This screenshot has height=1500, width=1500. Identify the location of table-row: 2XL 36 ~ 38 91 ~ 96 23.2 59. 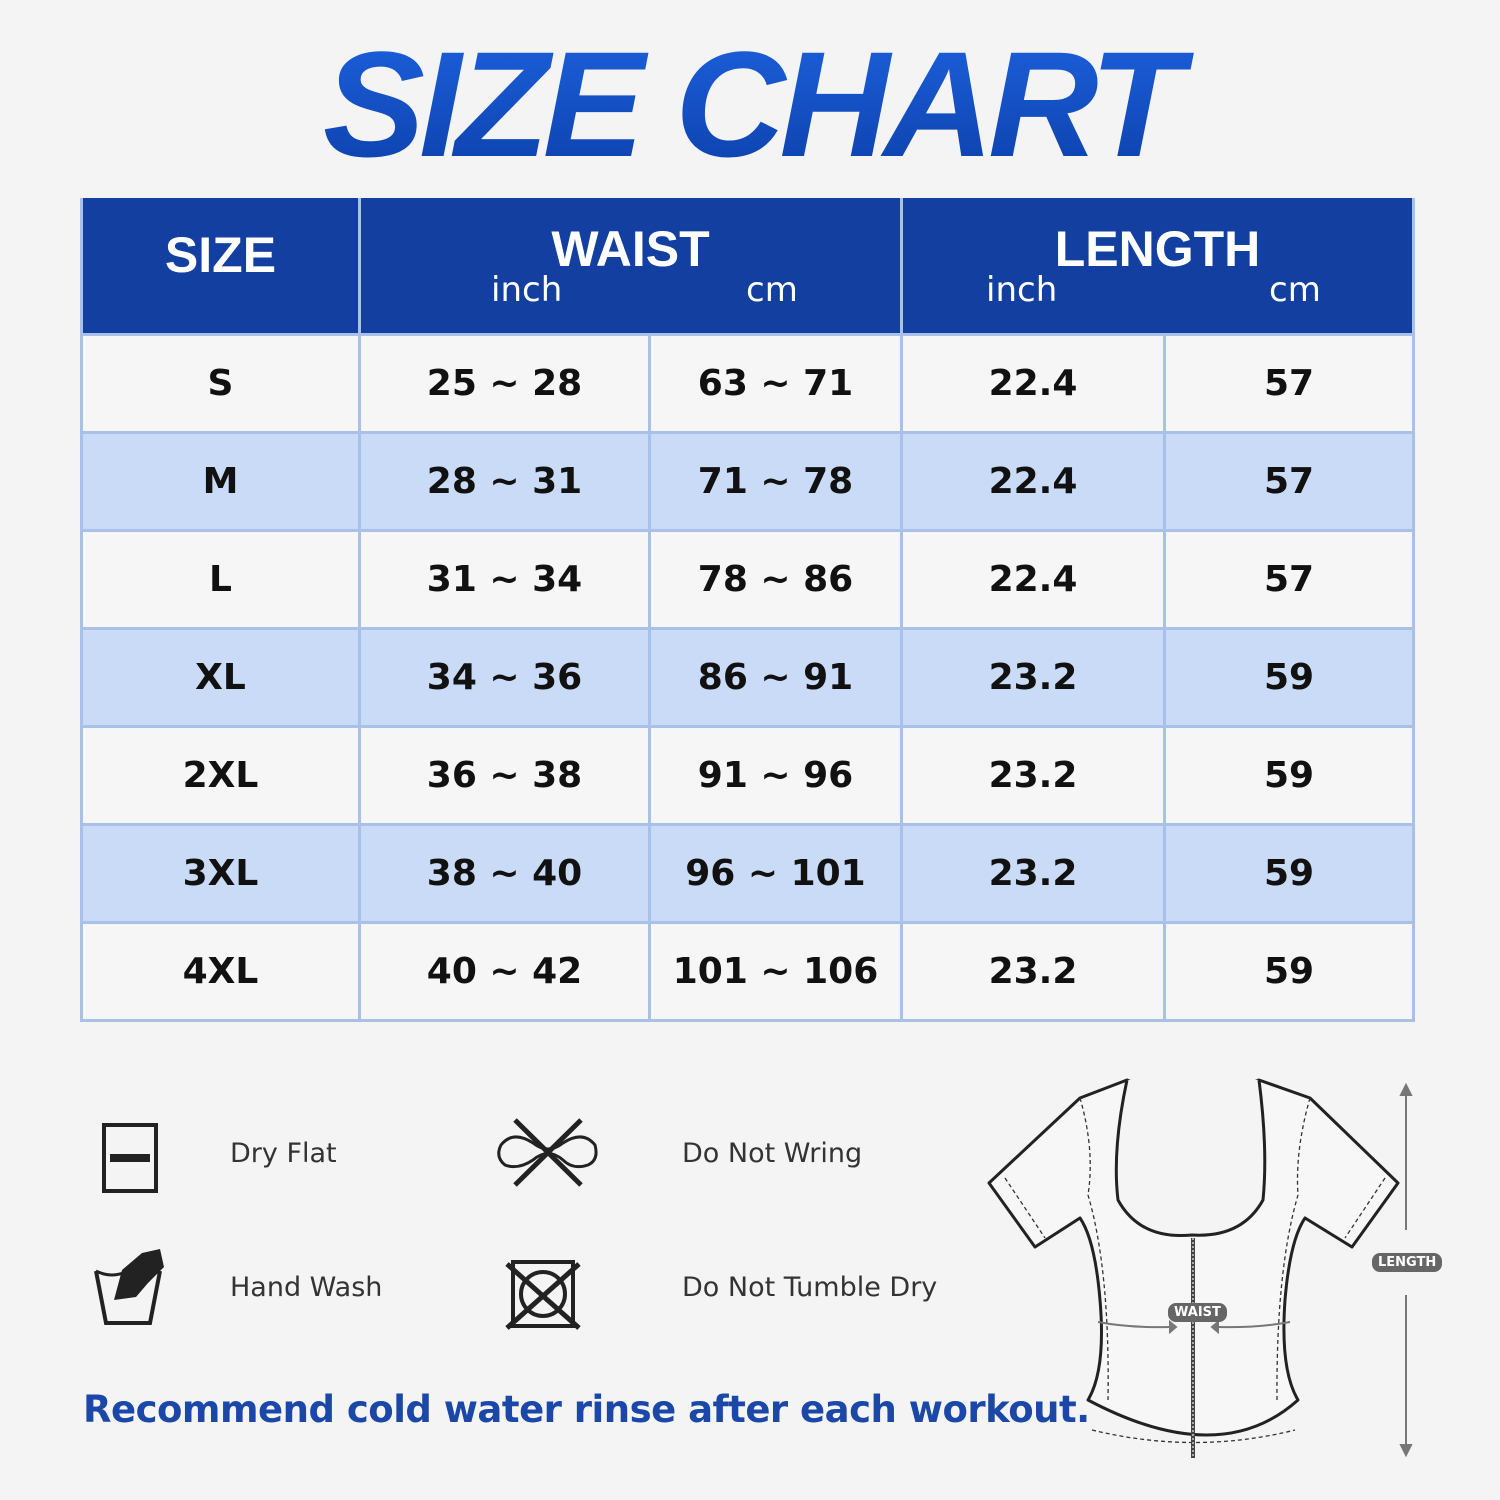
(747, 775).